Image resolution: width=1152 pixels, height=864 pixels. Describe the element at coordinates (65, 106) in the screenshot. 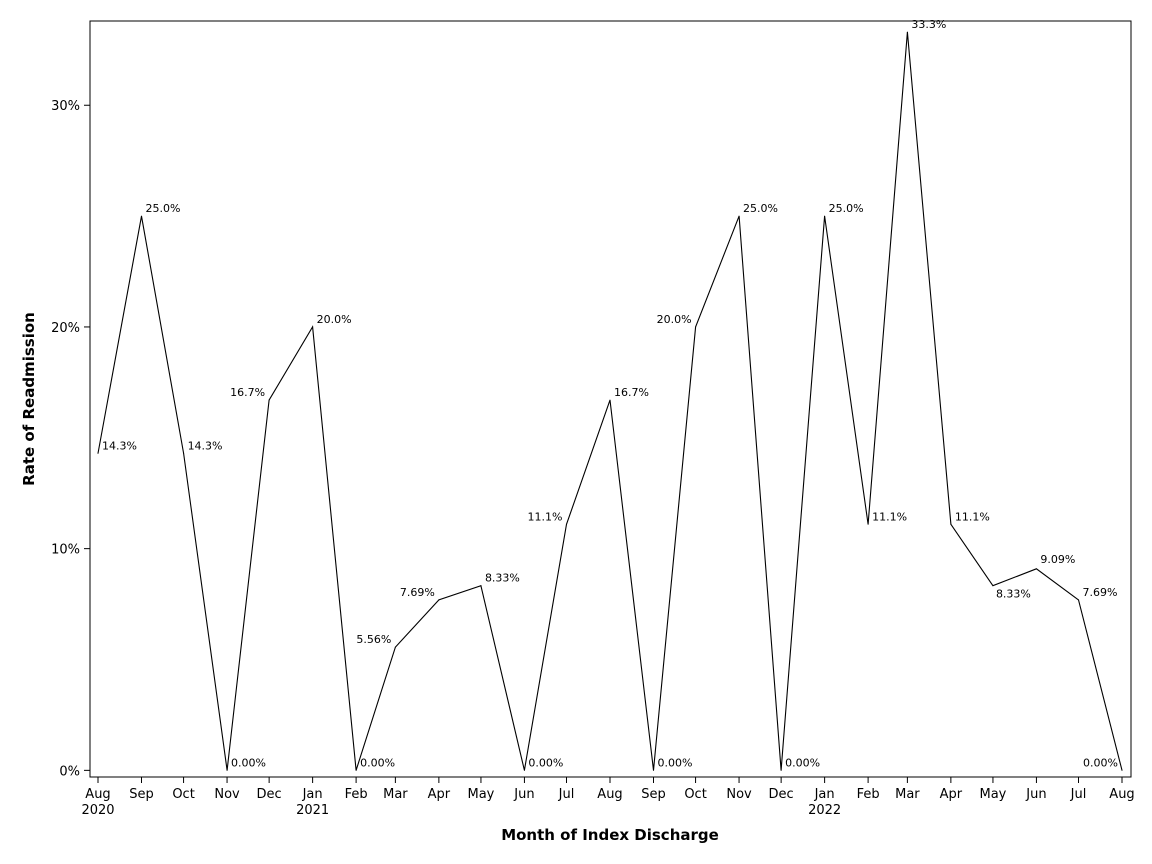

I see `y-tick-label: 30%` at that location.